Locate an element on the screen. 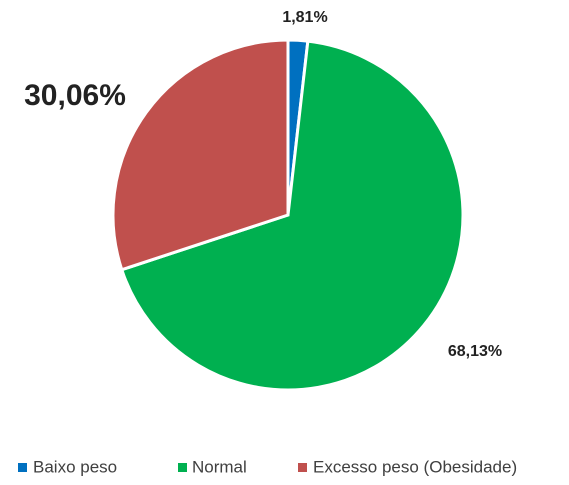 The height and width of the screenshot is (485, 569). legend-label: Excesso peso (Obesidade) is located at coordinates (415, 466).